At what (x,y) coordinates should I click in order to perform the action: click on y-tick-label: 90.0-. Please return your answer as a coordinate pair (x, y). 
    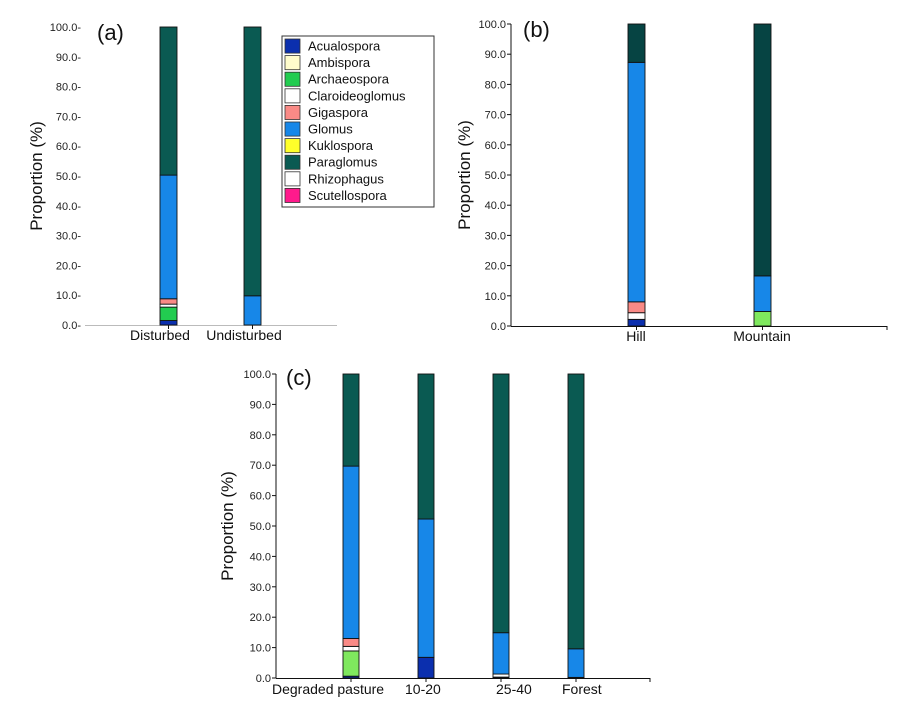
    Looking at the image, I should click on (68, 58).